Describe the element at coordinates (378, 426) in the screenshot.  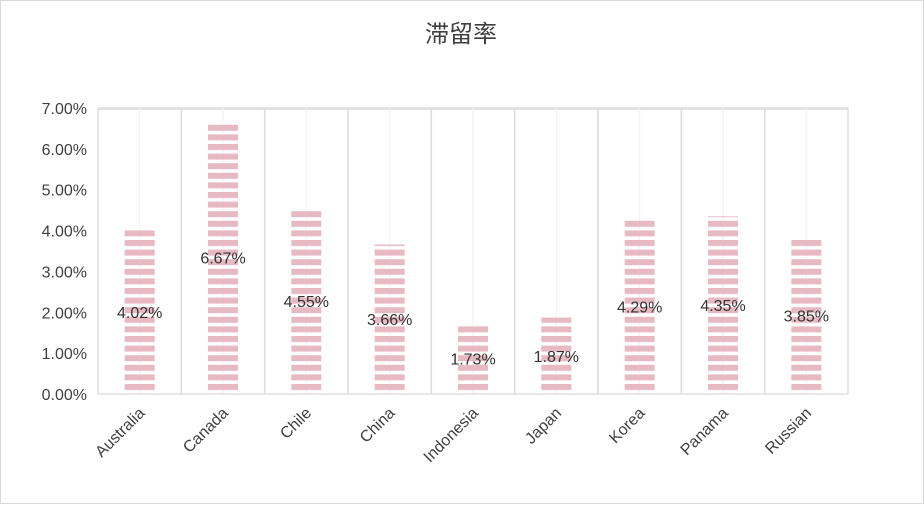
I see `x-tick-label: China` at that location.